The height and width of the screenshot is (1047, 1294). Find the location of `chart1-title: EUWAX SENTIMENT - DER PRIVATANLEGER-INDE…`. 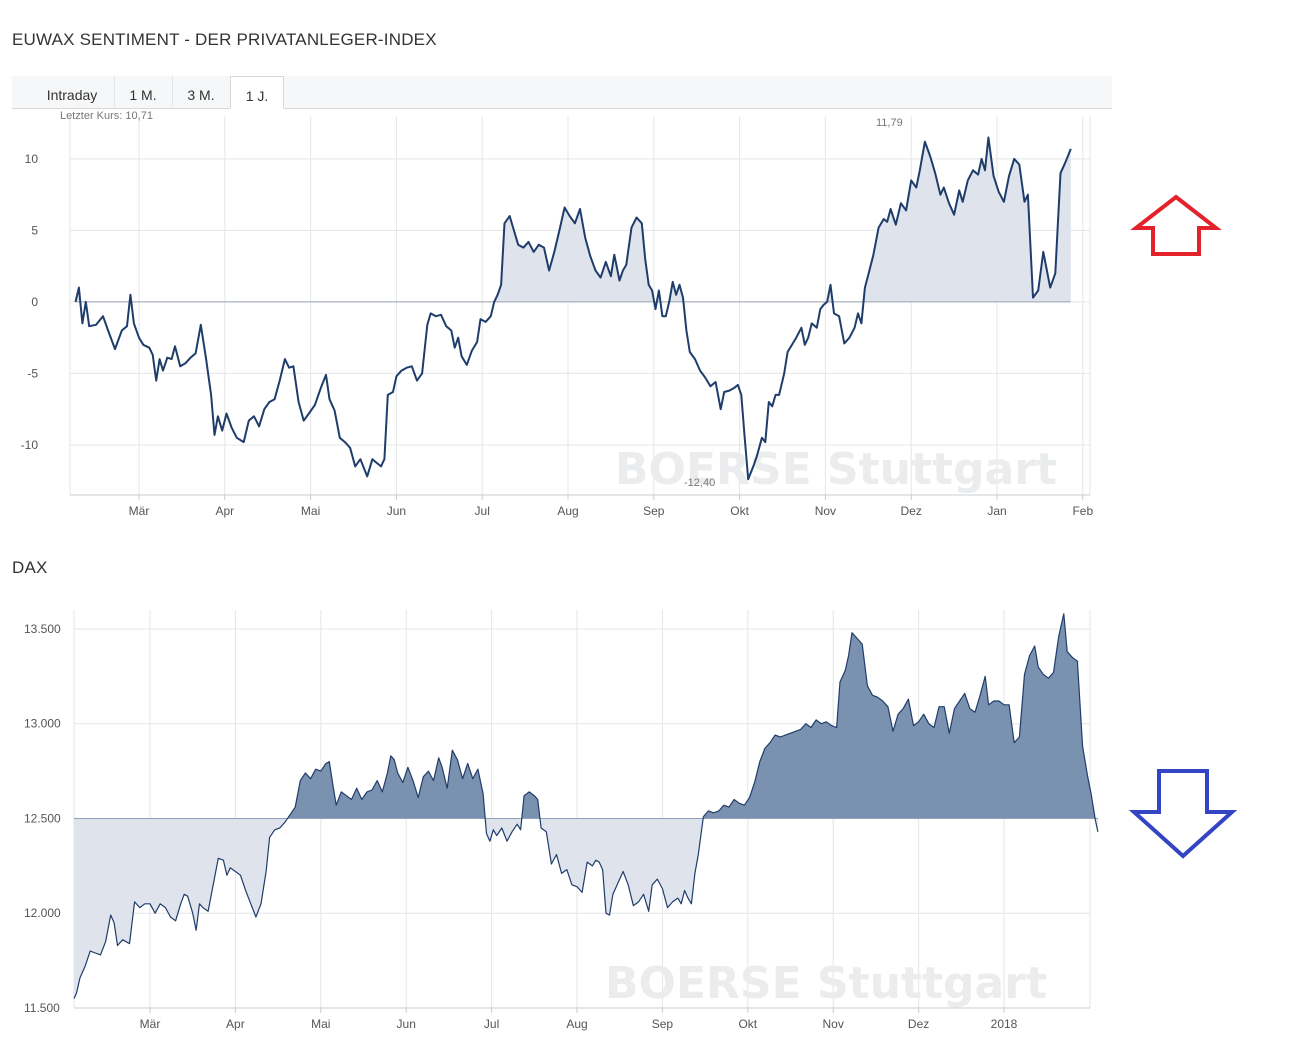

chart1-title: EUWAX SENTIMENT - DER PRIVATANLEGER-INDE… is located at coordinates (224, 39).